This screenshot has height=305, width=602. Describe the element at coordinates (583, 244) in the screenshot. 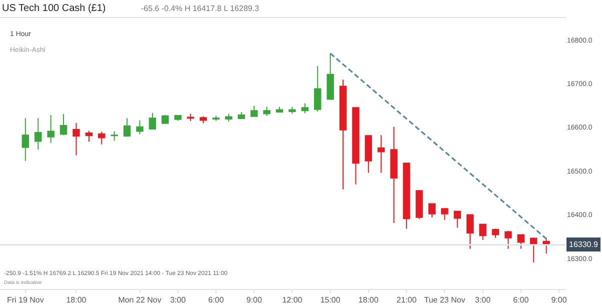

I see `ref-line-label: 16330.9` at that location.